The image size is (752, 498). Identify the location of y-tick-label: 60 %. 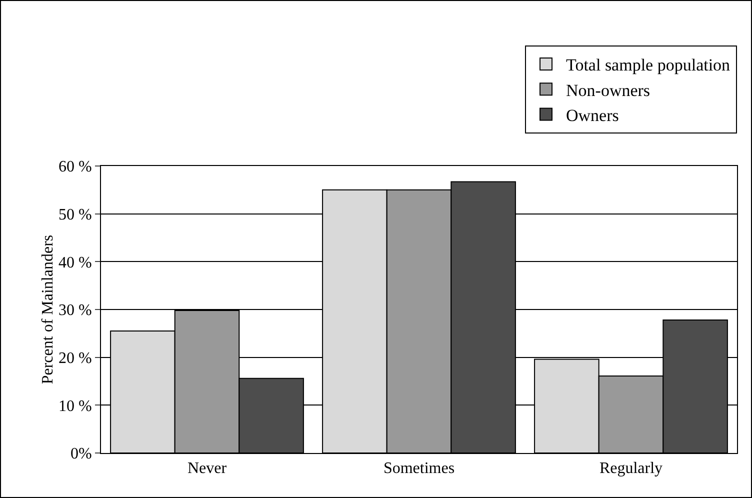
(75, 167).